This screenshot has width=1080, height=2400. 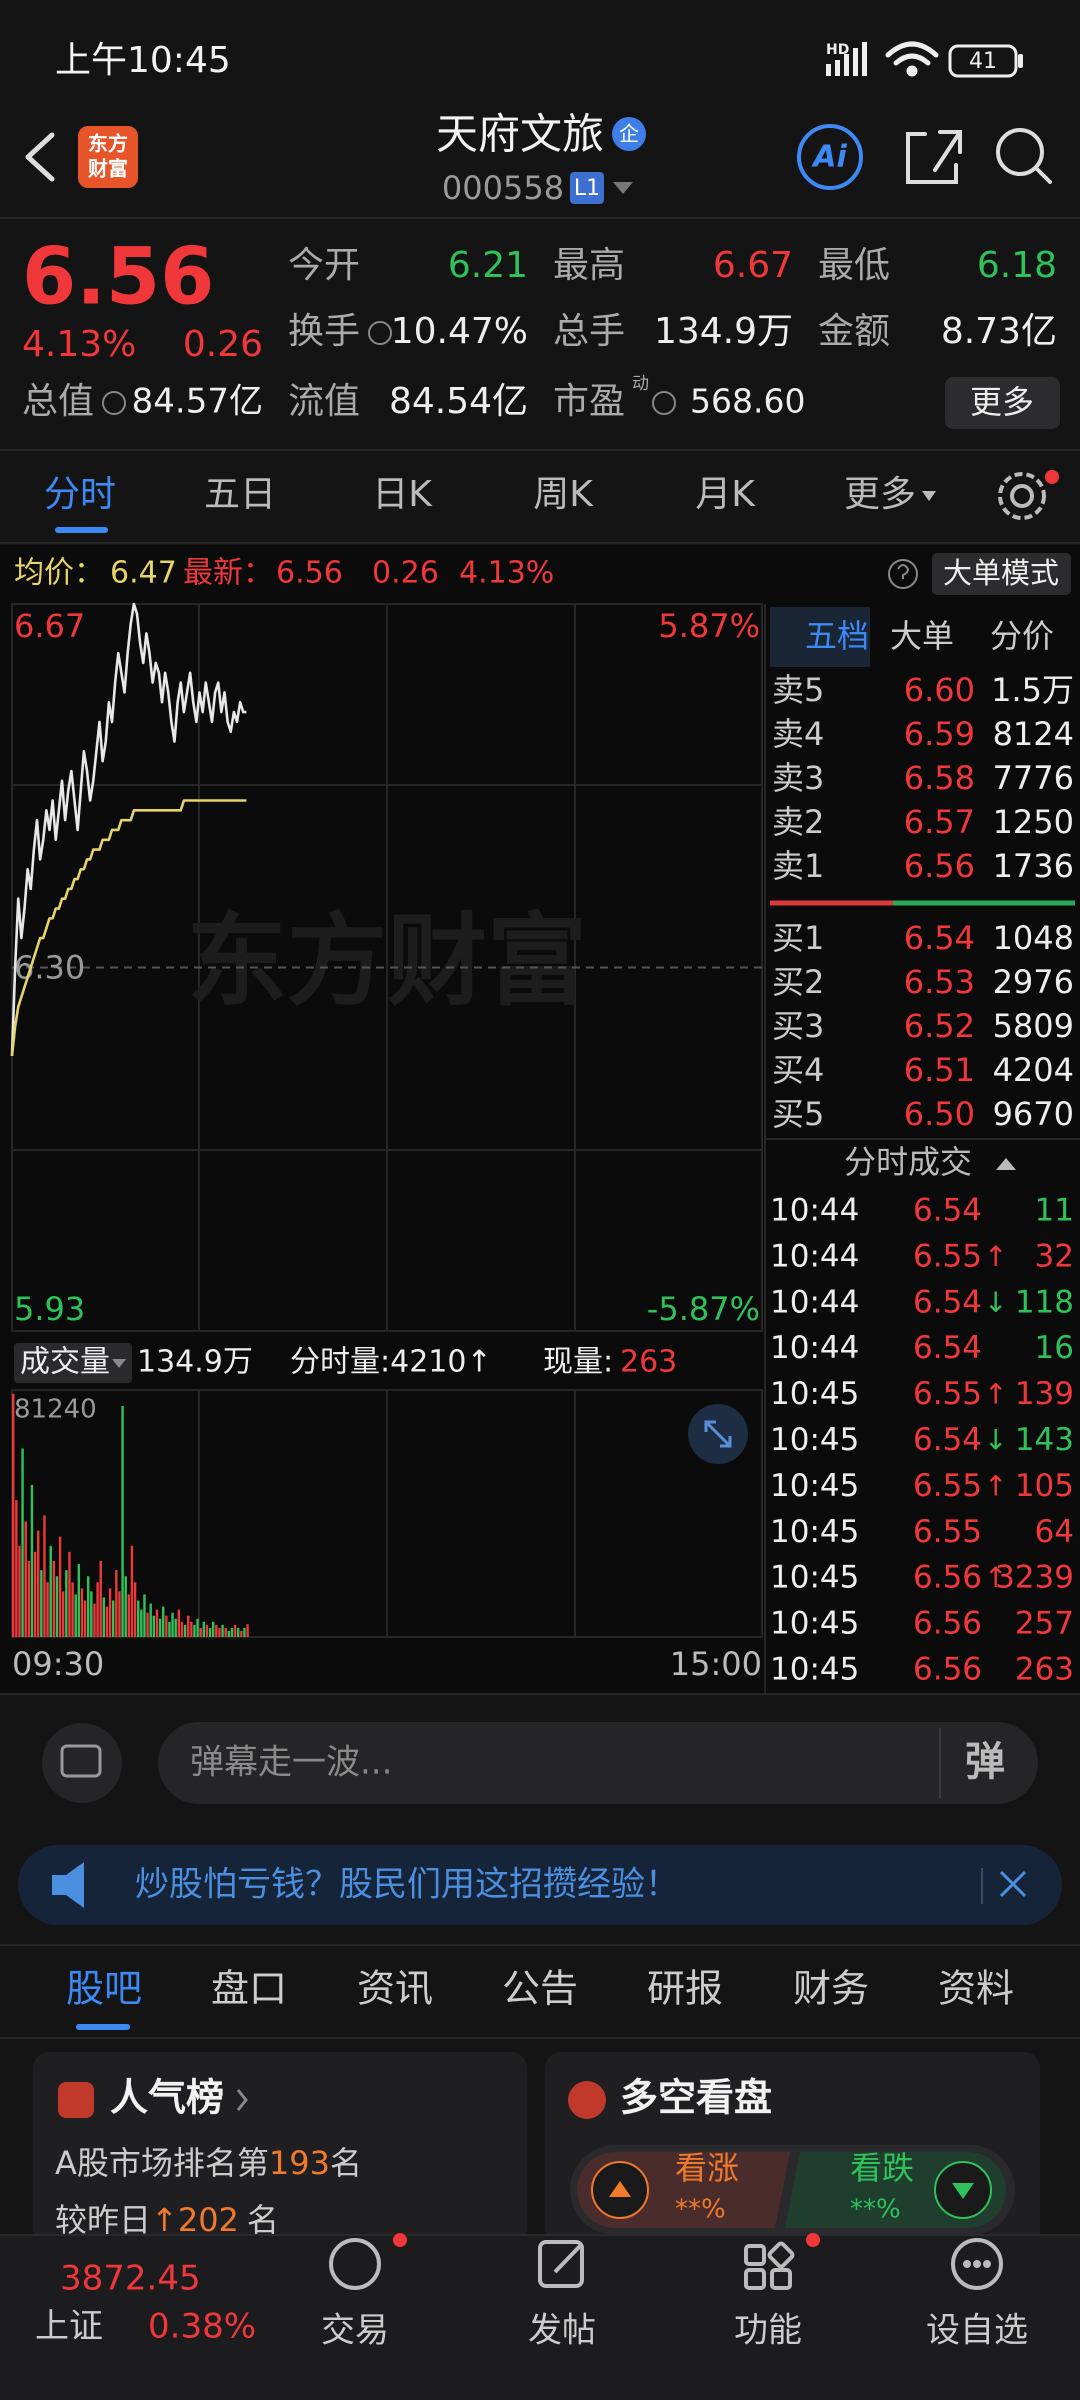 I want to click on stat-label: 总手, so click(x=589, y=331).